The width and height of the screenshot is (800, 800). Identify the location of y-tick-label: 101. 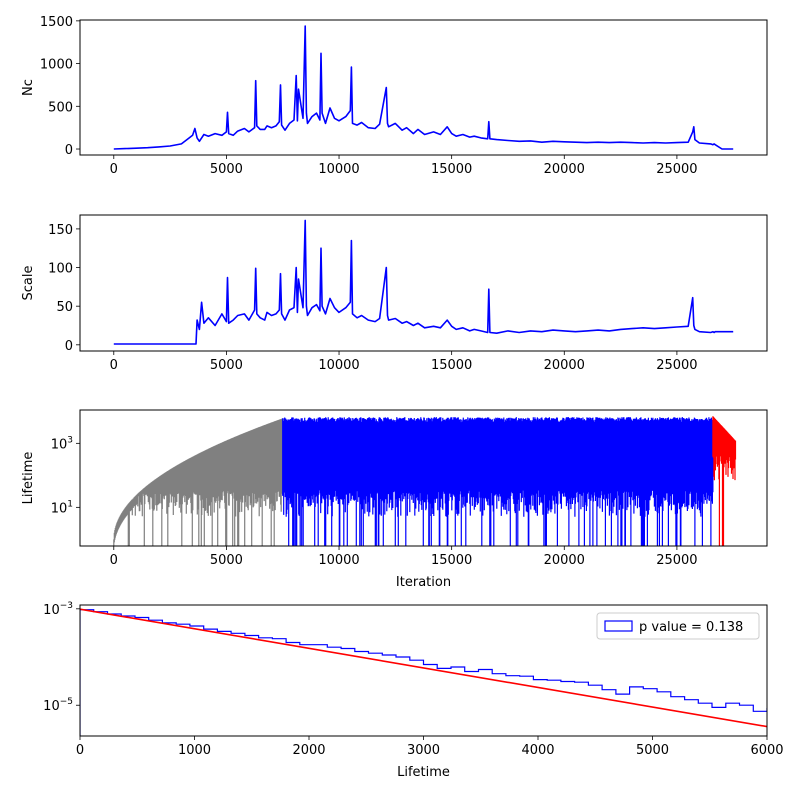
(62, 507).